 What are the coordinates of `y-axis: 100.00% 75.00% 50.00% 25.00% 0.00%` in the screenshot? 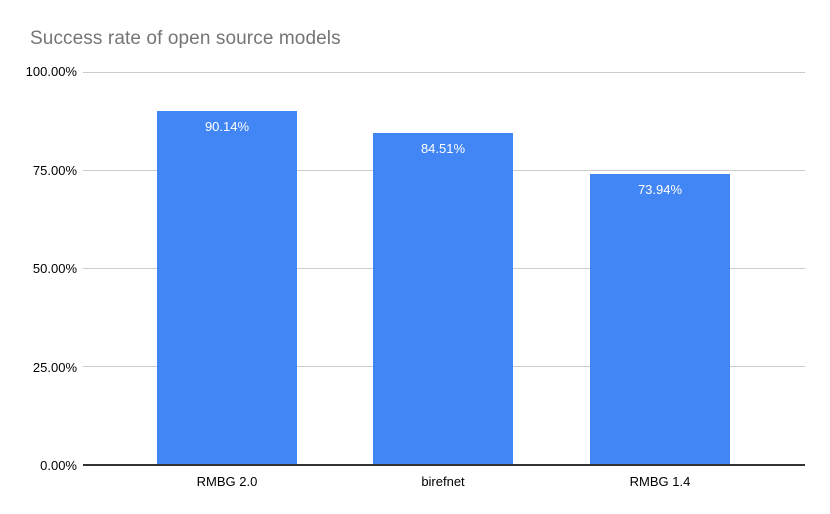 It's located at (38, 269).